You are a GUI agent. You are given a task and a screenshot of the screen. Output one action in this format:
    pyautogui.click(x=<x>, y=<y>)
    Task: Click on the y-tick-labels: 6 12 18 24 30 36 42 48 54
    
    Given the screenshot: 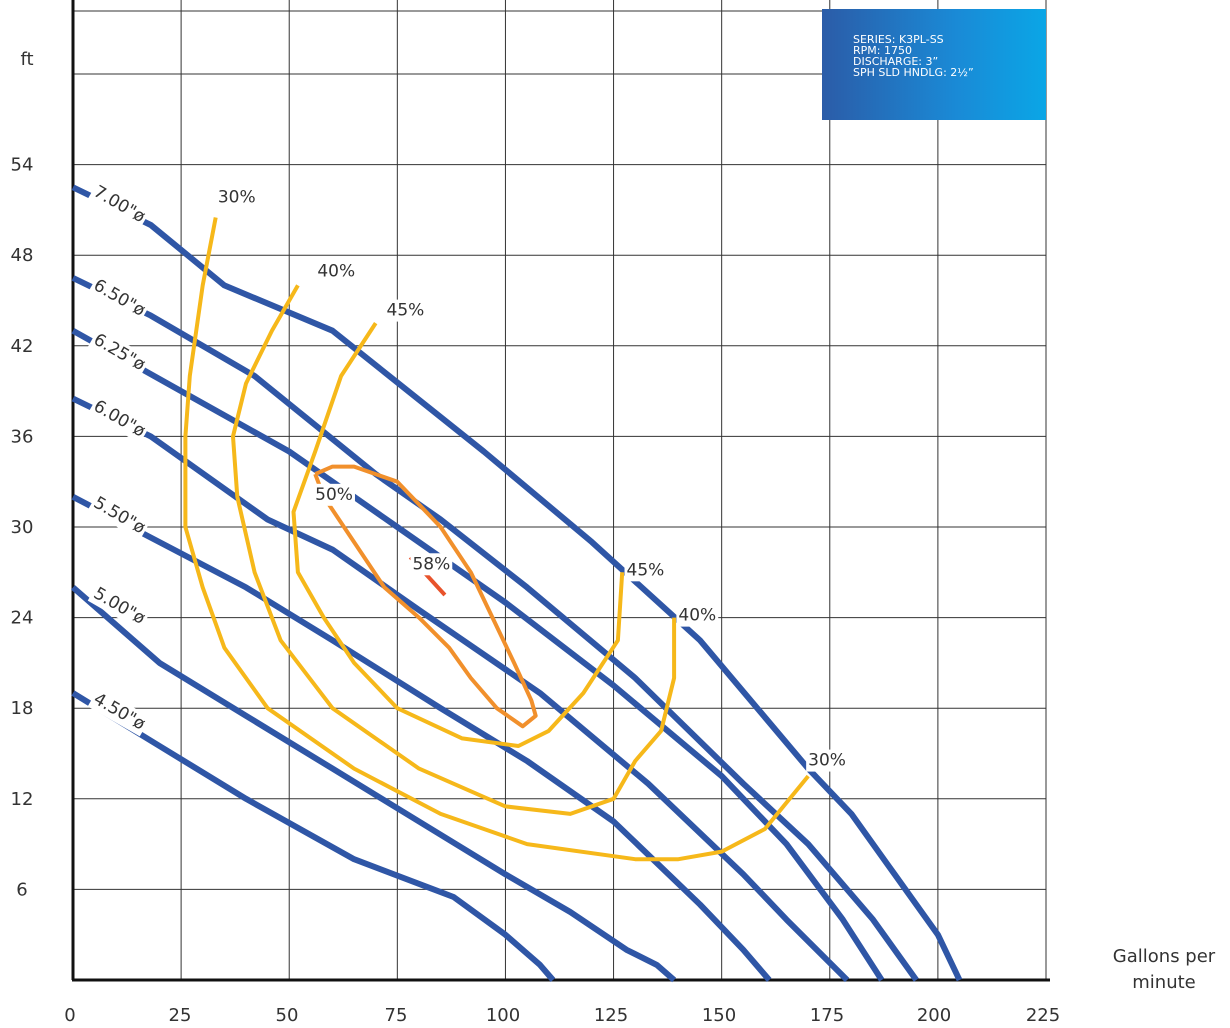 What is the action you would take?
    pyautogui.click(x=22, y=528)
    